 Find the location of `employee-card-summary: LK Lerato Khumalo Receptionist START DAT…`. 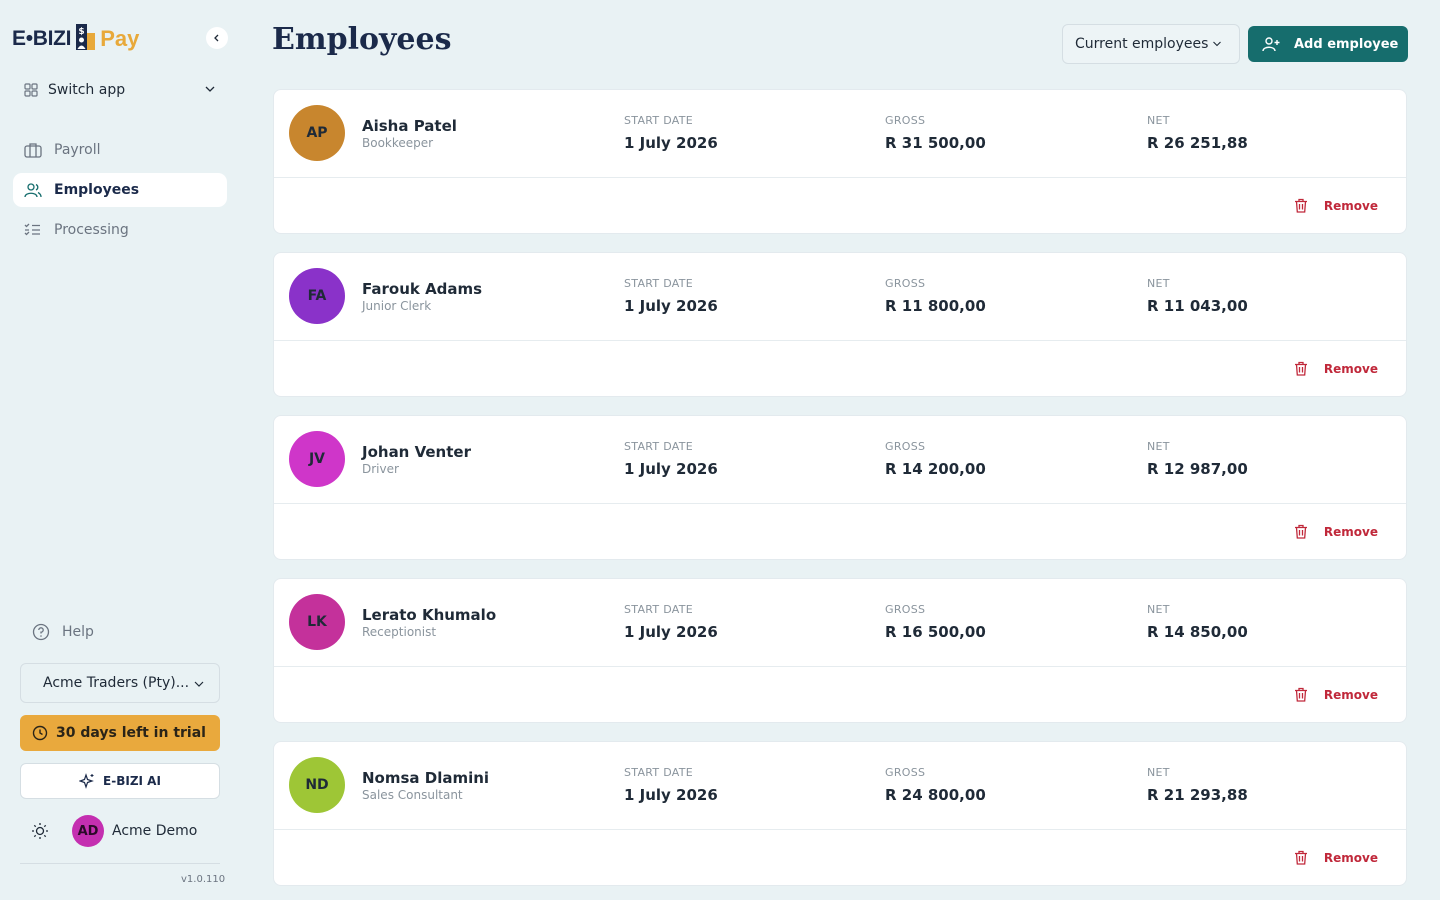

employee-card-summary: LK Lerato Khumalo Receptionist START DAT… is located at coordinates (840, 623).